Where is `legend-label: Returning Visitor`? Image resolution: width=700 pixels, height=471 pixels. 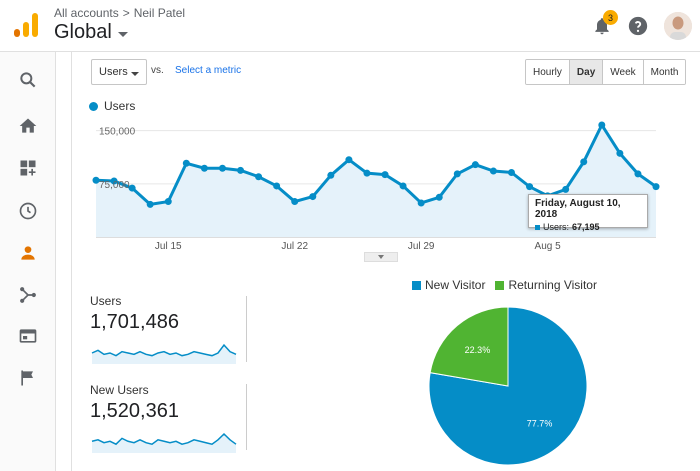 legend-label: Returning Visitor is located at coordinates (552, 285).